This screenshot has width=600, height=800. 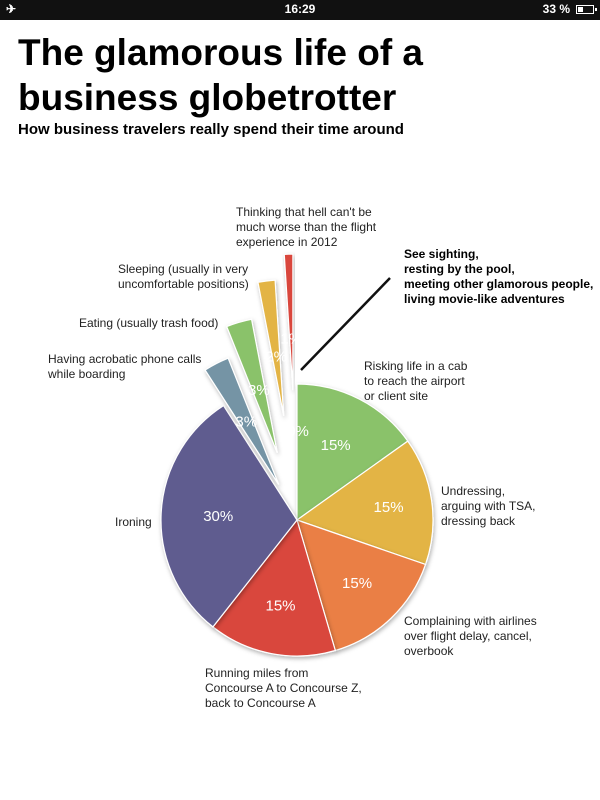 What do you see at coordinates (459, 269) in the screenshot?
I see `label-sightseeing-line: resting by the pool,` at bounding box center [459, 269].